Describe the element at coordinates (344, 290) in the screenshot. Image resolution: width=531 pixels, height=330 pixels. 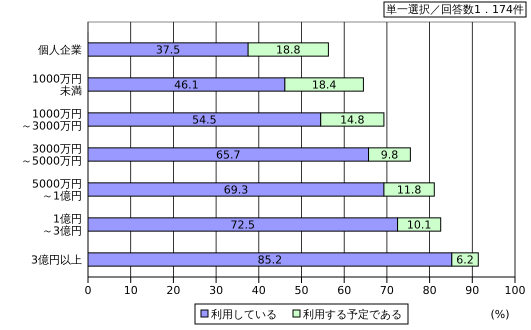
I see `x-tick-label: 60` at that location.